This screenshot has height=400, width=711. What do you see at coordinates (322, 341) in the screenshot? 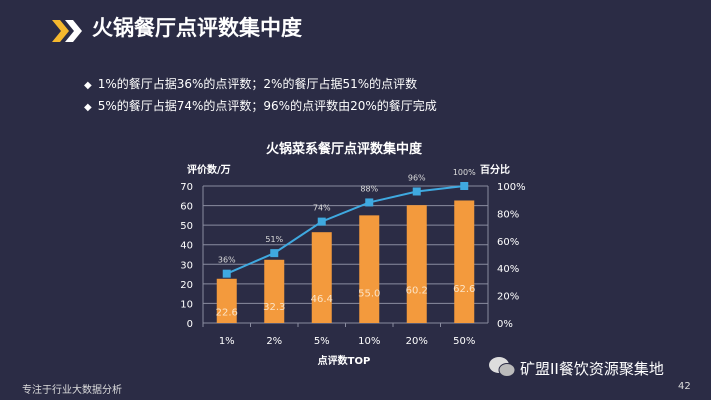
I see `x-tick-label: 5%` at bounding box center [322, 341].